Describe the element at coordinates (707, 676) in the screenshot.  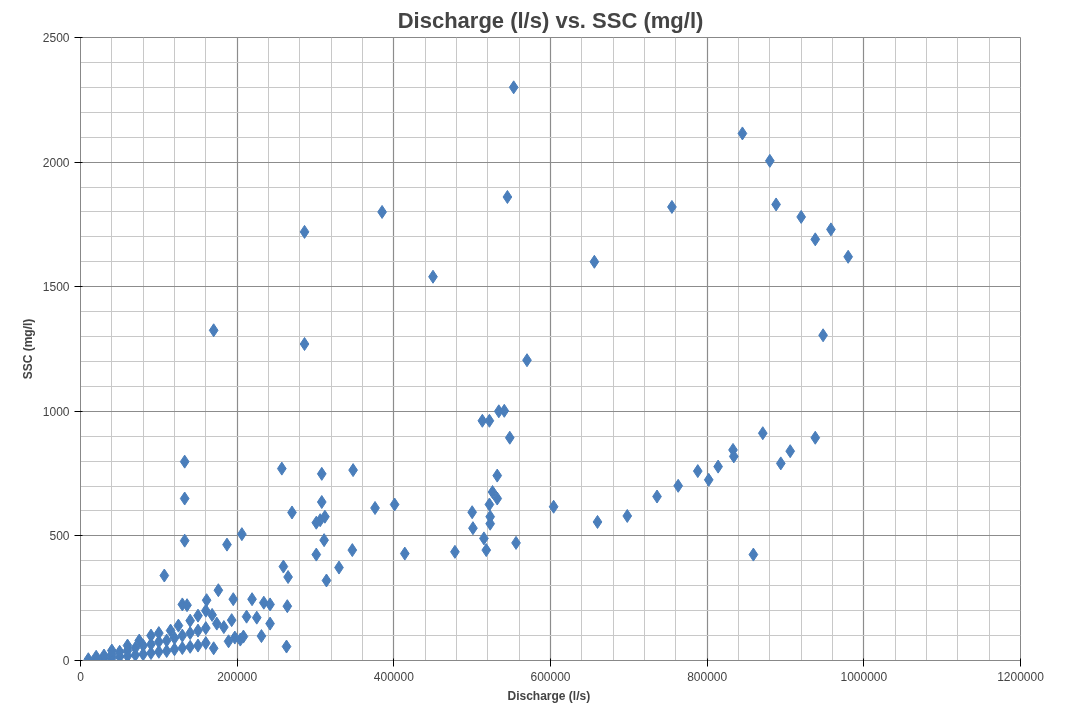
I see `x-tick-label: 800000` at that location.